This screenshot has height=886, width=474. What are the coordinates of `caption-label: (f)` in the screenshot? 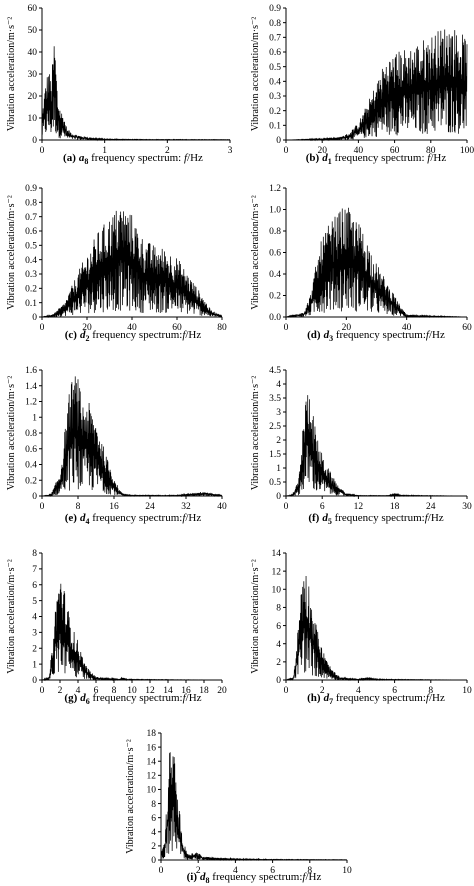 It's located at (313, 518).